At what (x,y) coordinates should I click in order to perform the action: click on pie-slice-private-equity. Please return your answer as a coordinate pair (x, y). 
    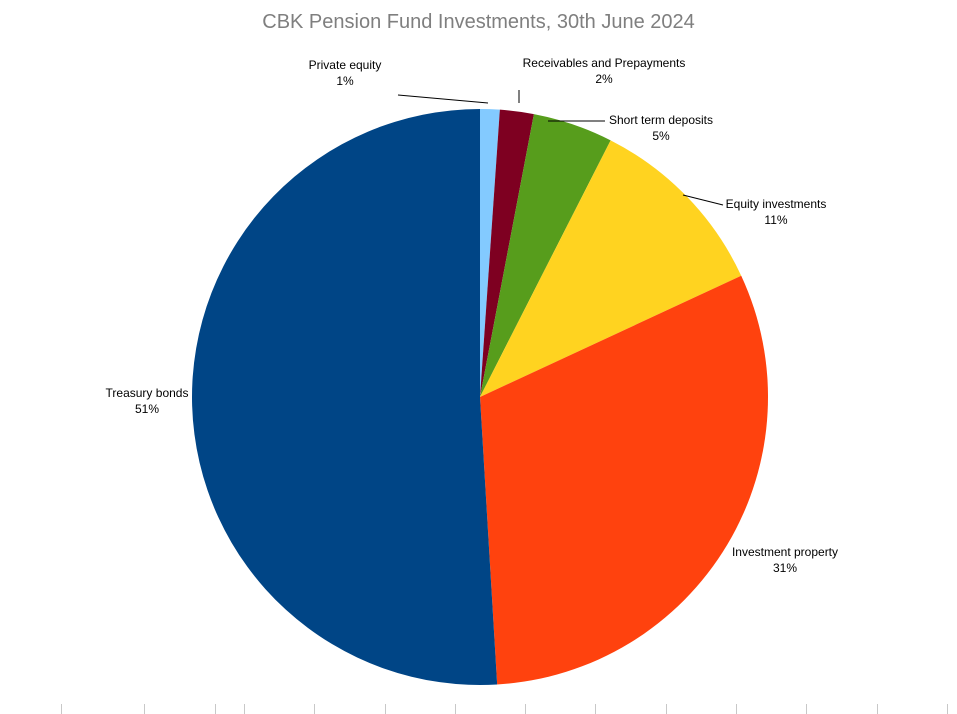
    Looking at the image, I should click on (490, 253).